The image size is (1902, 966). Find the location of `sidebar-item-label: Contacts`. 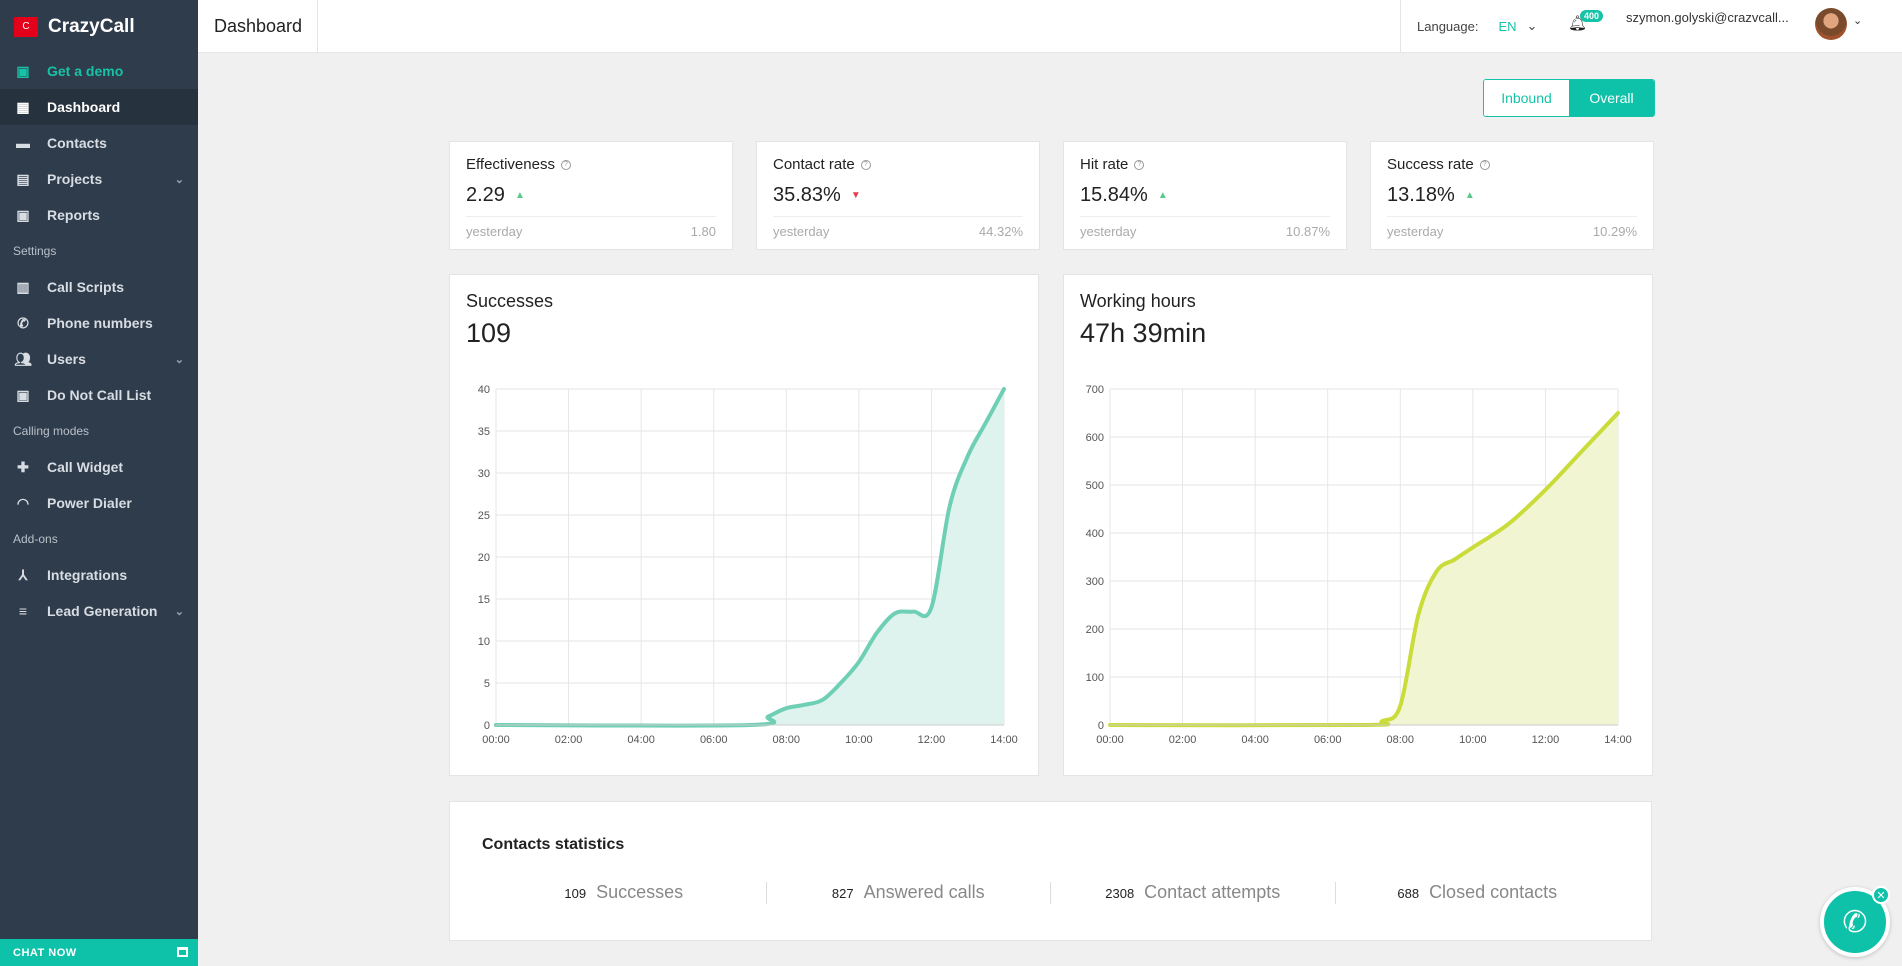

sidebar-item-label: Contacts is located at coordinates (77, 143).